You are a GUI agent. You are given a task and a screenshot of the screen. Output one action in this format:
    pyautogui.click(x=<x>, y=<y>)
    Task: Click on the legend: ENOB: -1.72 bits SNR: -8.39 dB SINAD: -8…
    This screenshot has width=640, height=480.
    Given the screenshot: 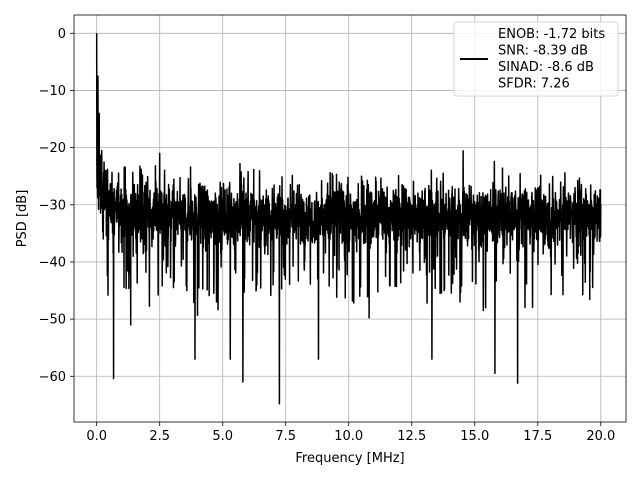 What is the action you would take?
    pyautogui.click(x=536, y=59)
    